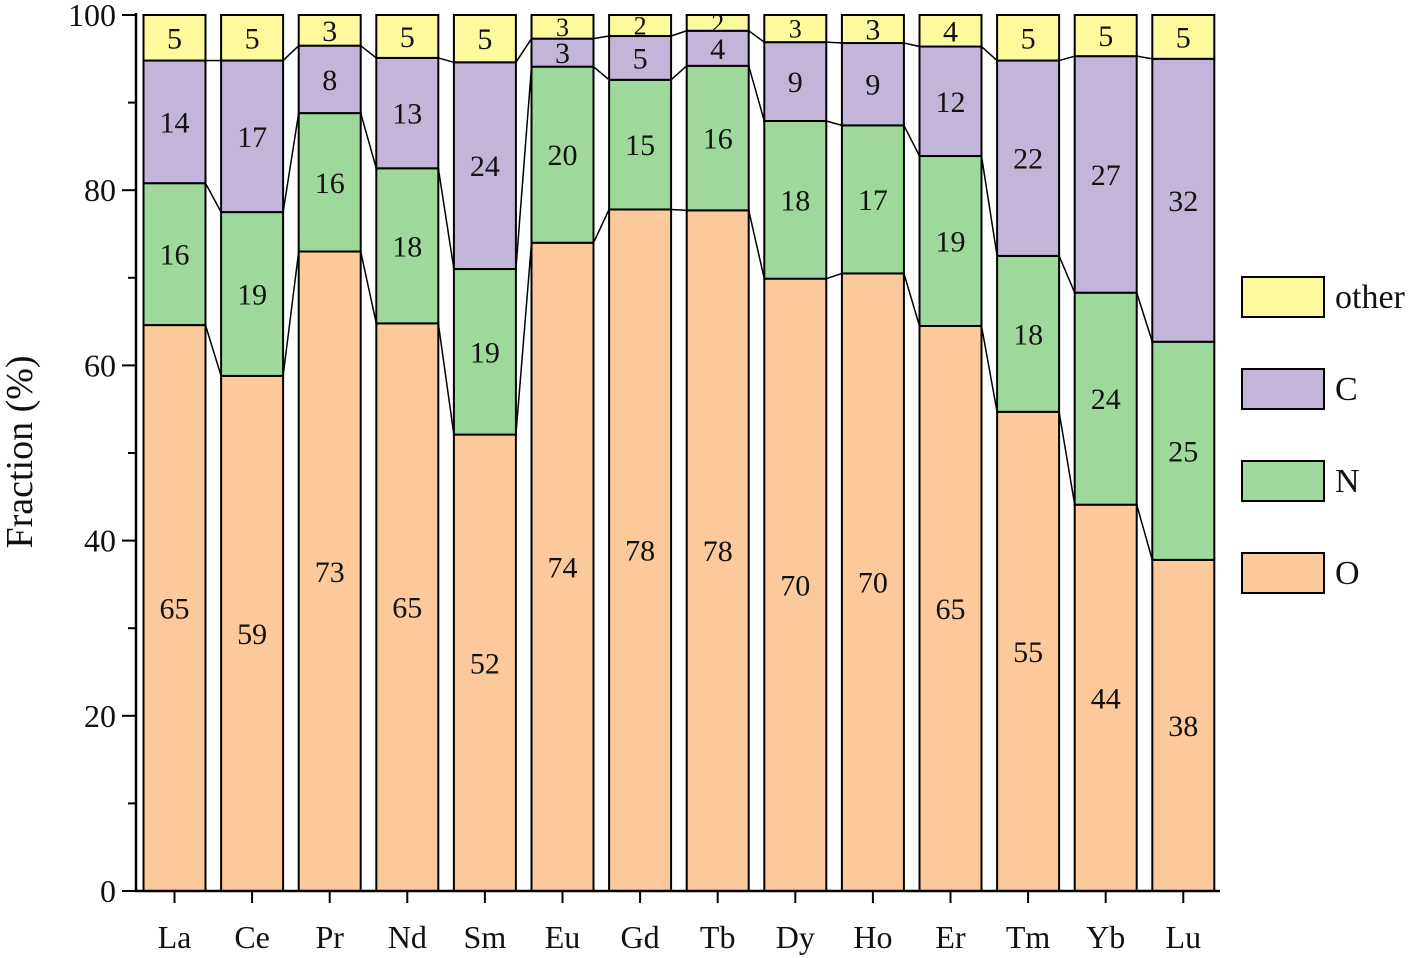  What do you see at coordinates (100, 190) in the screenshot?
I see `y-tick-label-80: 80` at bounding box center [100, 190].